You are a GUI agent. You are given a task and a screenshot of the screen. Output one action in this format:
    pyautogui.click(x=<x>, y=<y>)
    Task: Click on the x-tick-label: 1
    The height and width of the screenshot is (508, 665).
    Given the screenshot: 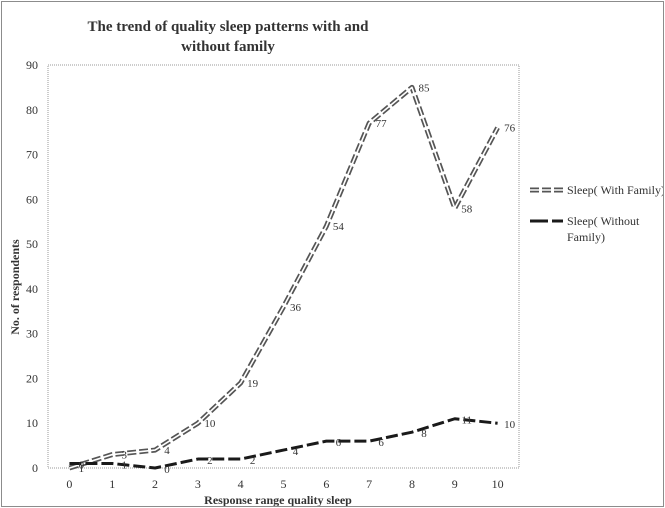 What is the action you would take?
    pyautogui.click(x=112, y=484)
    